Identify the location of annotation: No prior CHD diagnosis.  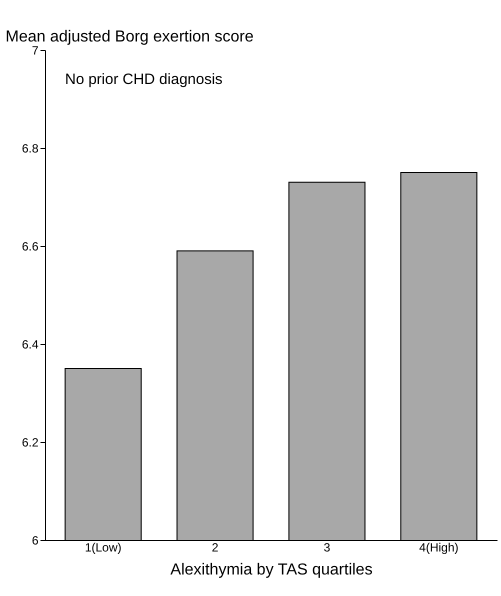
(144, 79).